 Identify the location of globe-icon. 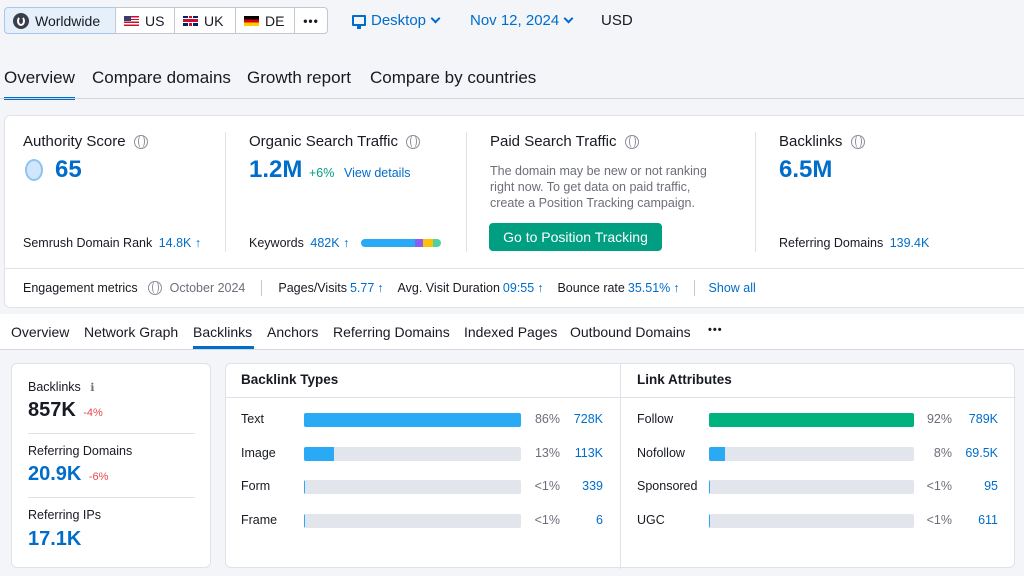
(21, 20).